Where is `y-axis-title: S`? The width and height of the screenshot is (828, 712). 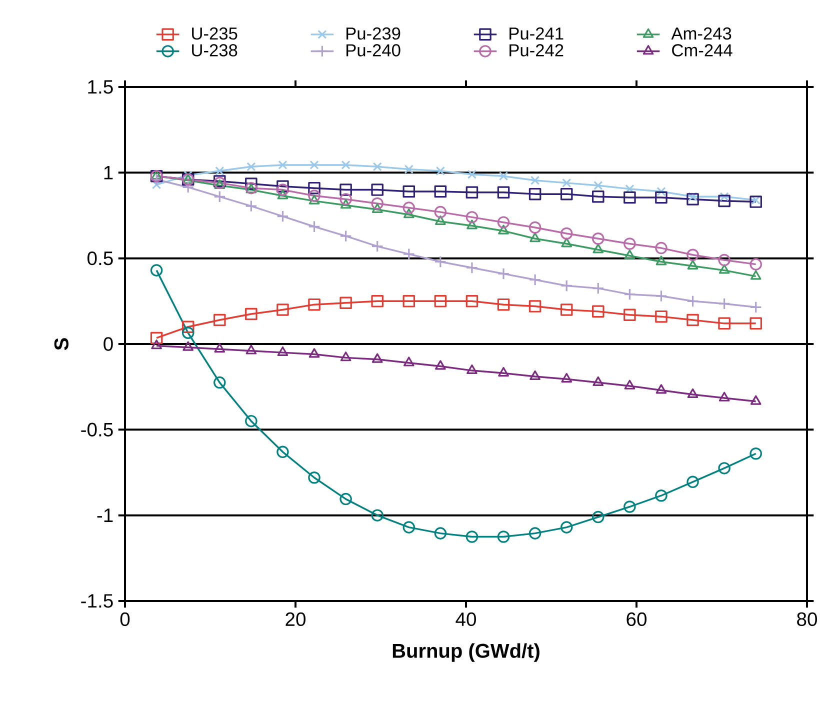 y-axis-title: S is located at coordinates (61, 344).